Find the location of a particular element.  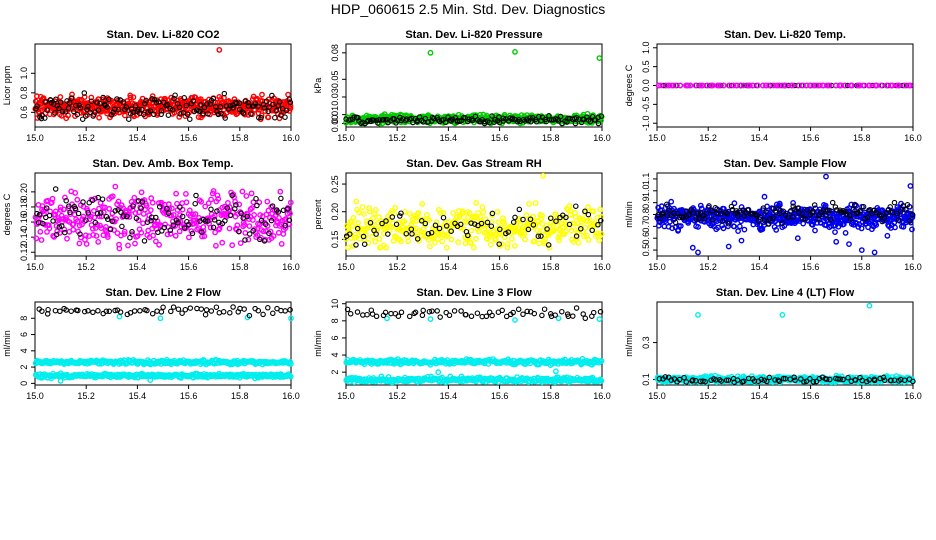

x-tick-label: 15.8 is located at coordinates (862, 267).